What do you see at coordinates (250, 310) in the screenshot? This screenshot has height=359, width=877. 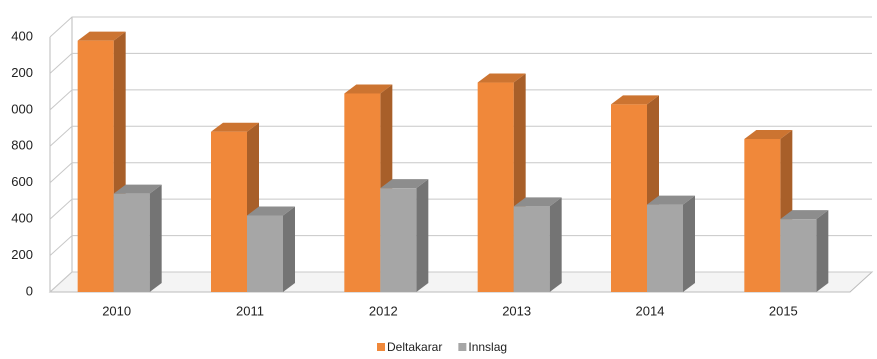 I see `x-tick-label: 2011` at bounding box center [250, 310].